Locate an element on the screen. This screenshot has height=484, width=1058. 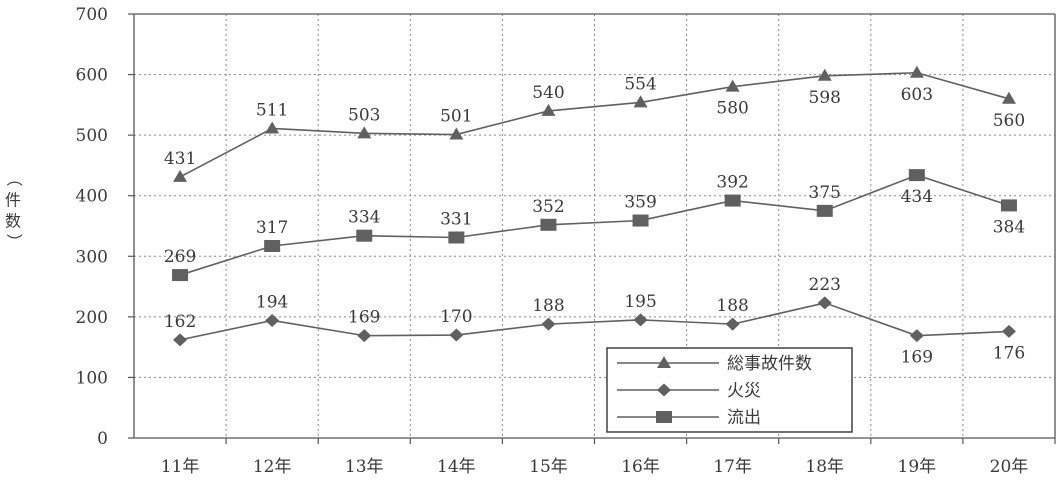
data-label: 195 is located at coordinates (640, 302).